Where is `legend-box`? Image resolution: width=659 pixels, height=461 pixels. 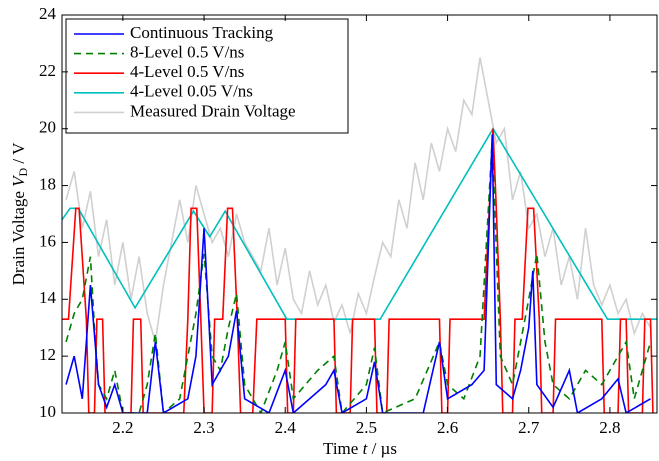 legend-box is located at coordinates (207, 76).